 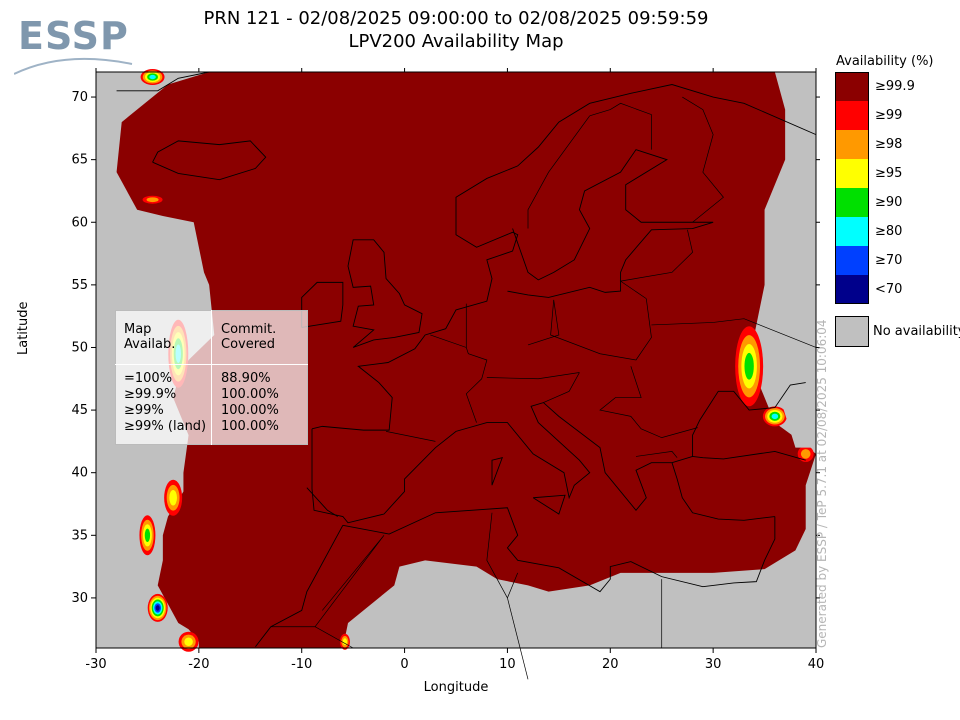 What do you see at coordinates (889, 289) in the screenshot?
I see `legend-label: <70` at bounding box center [889, 289].